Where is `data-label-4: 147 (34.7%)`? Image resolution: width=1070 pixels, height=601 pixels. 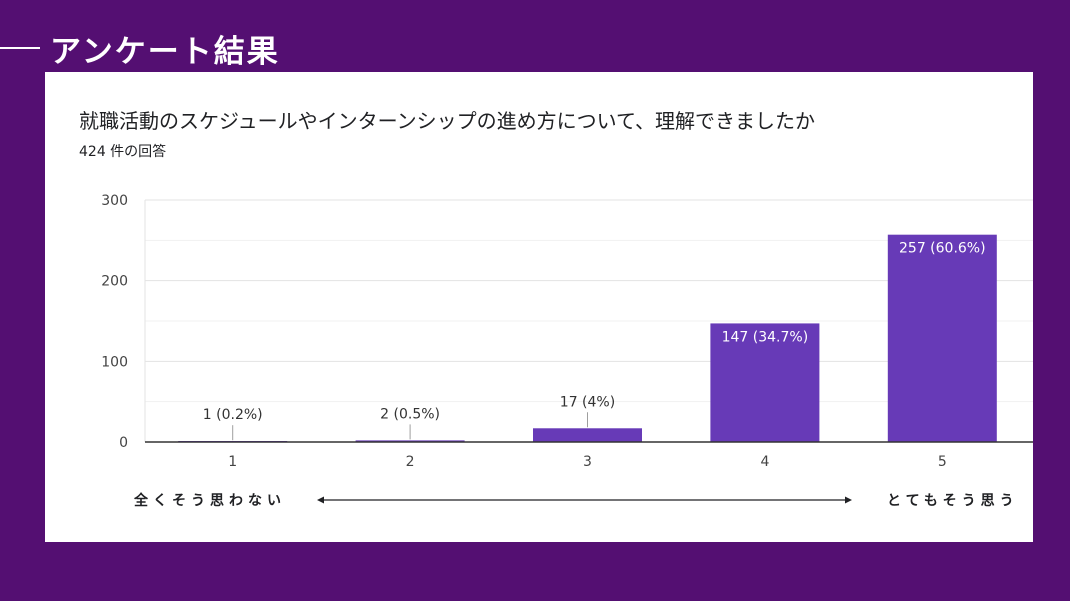 data-label-4: 147 (34.7%) is located at coordinates (765, 337).